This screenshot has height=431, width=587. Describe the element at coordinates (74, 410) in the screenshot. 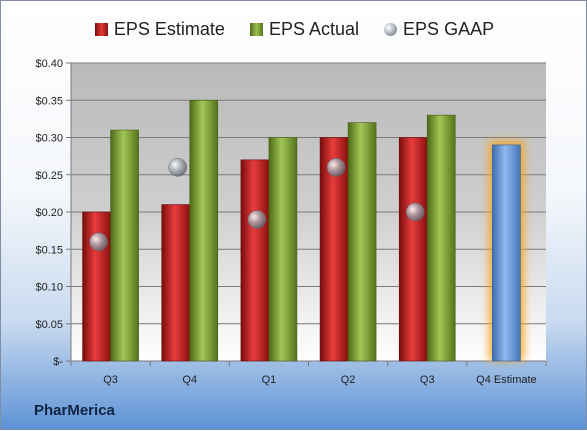

I see `company-name: PharMerica` at that location.